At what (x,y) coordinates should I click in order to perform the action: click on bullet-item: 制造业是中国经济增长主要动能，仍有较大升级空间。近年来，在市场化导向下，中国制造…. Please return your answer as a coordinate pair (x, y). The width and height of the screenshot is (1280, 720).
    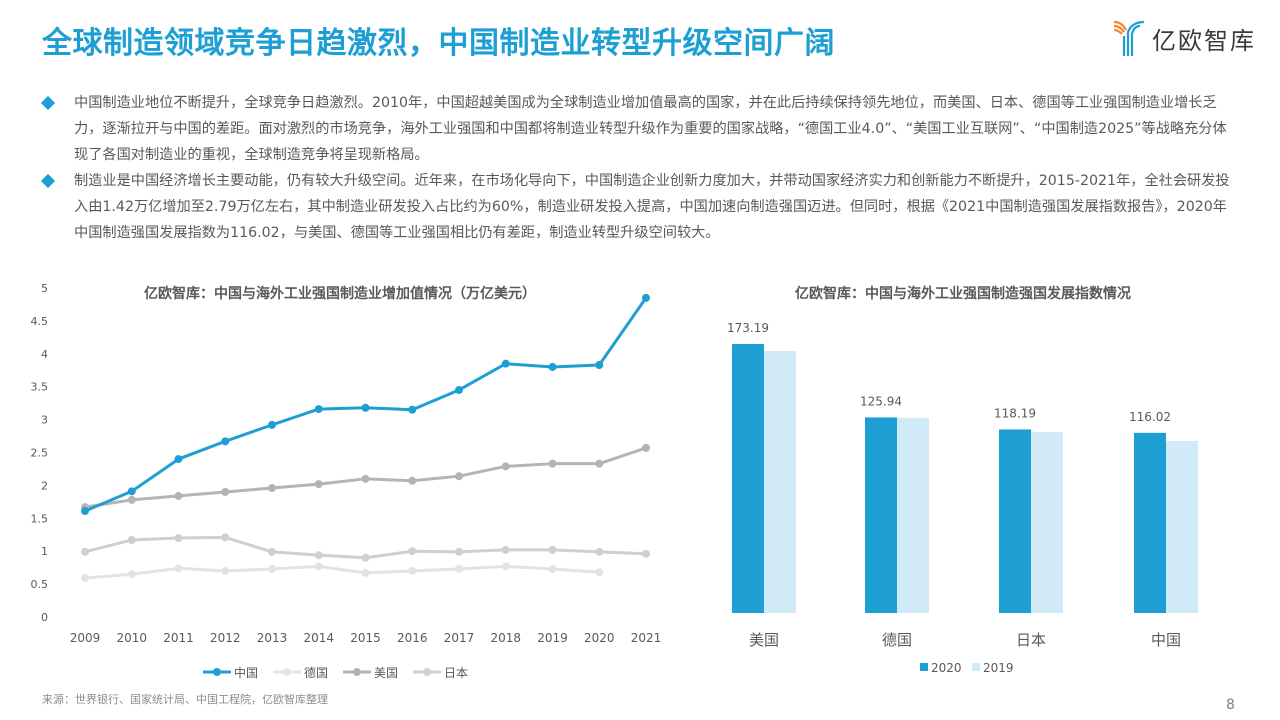
    Looking at the image, I should click on (640, 207).